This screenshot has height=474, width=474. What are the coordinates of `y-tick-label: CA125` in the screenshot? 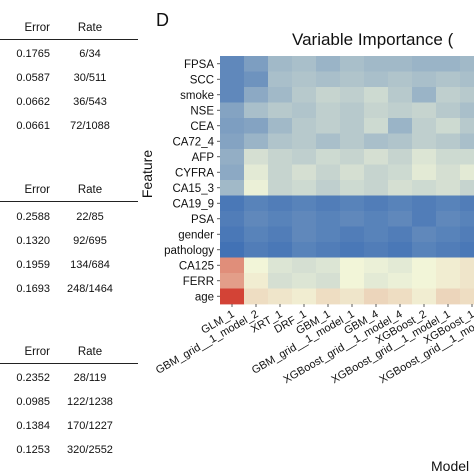 It's located at (196, 266).